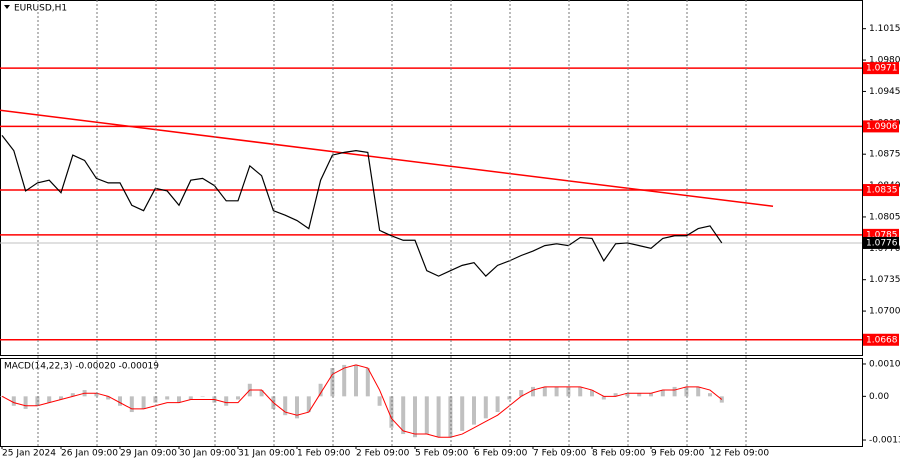 This screenshot has height=464, width=900. I want to click on level-label: 1.0835, so click(882, 191).